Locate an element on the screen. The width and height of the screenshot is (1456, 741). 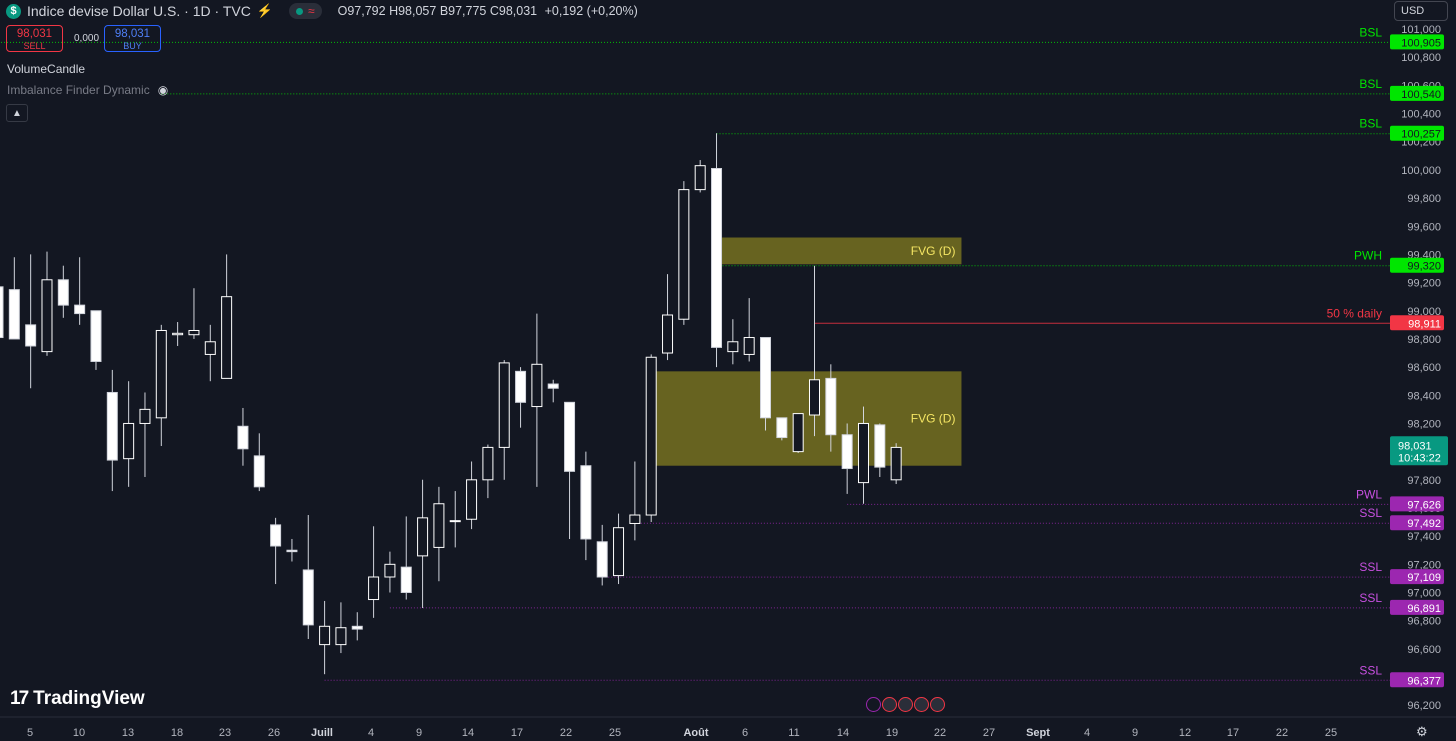
x-tick-label: 19 is located at coordinates (892, 733).